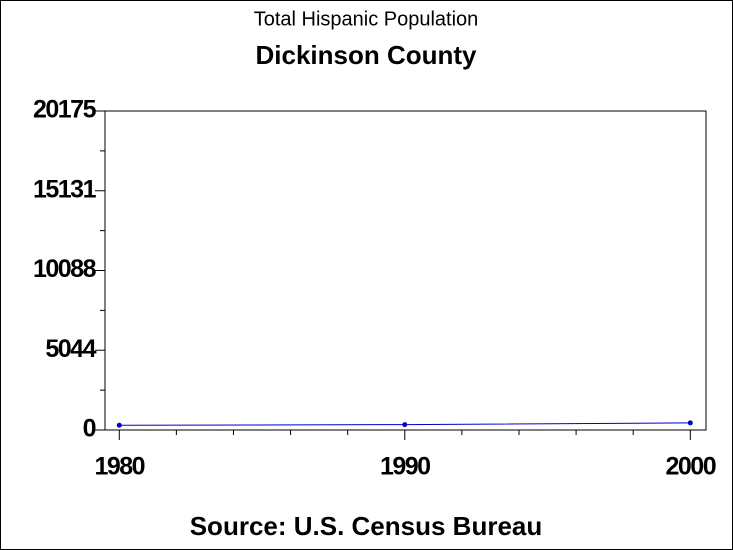 This screenshot has height=550, width=733. I want to click on chart-subtitle: Dickinson County, so click(366, 55).